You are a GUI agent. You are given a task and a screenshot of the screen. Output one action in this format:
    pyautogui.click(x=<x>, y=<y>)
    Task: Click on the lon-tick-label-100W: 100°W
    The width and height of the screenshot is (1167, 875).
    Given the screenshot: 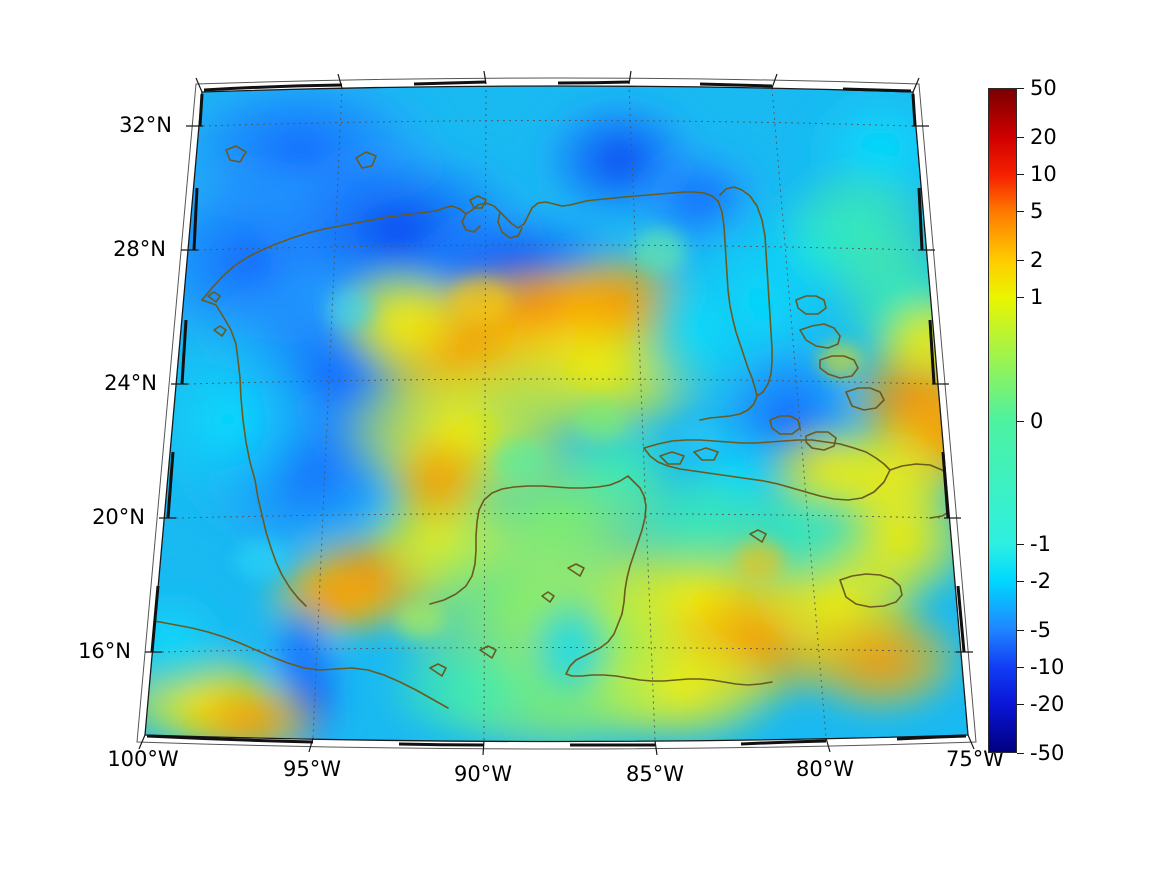 What is the action you would take?
    pyautogui.click(x=143, y=759)
    